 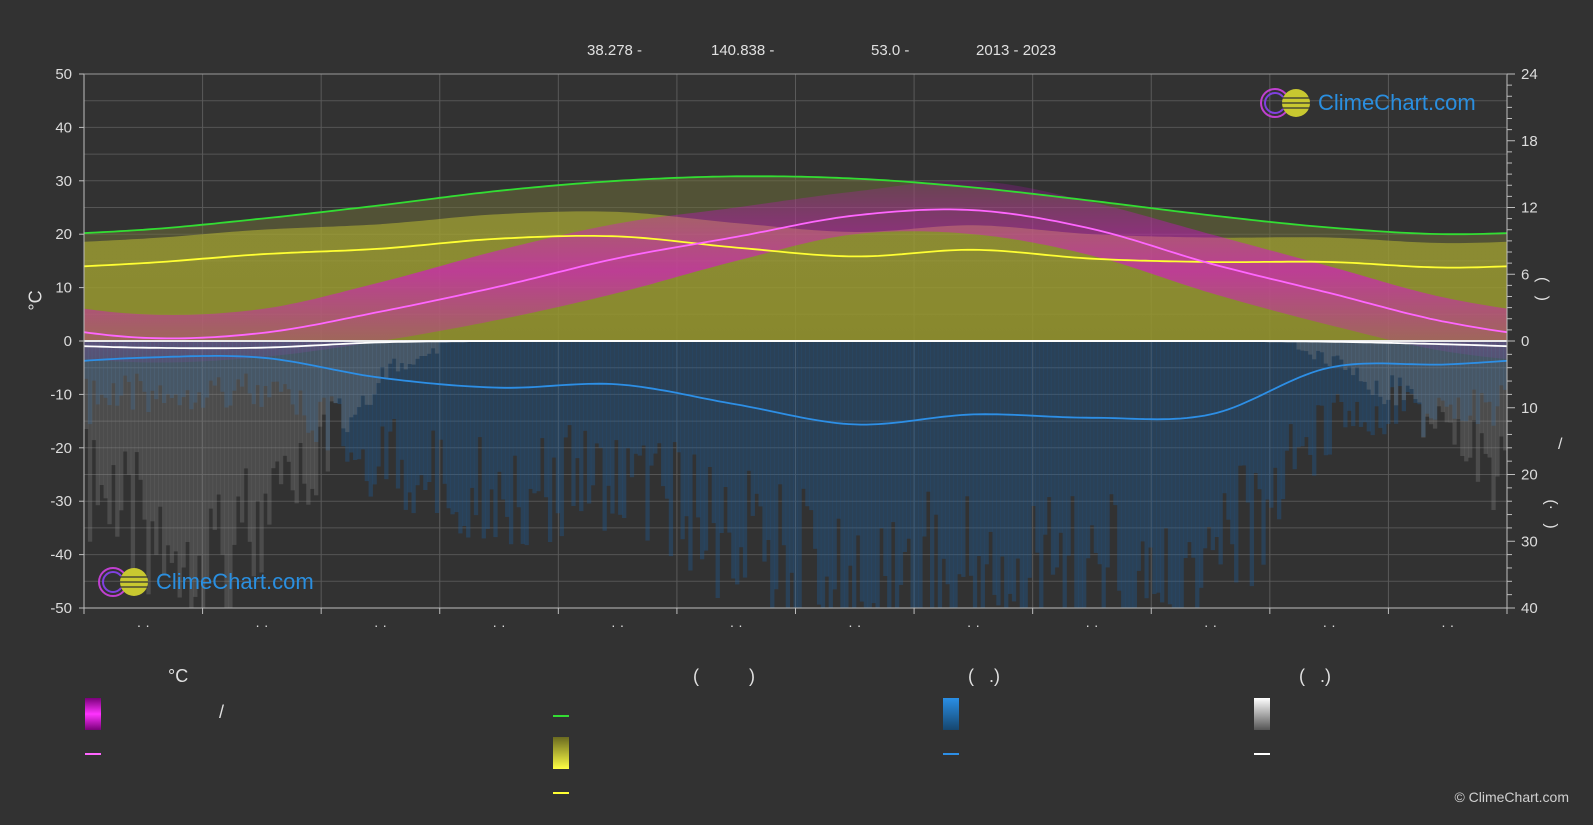 I want to click on y-tick-label-right-top: 0, so click(x=1525, y=341).